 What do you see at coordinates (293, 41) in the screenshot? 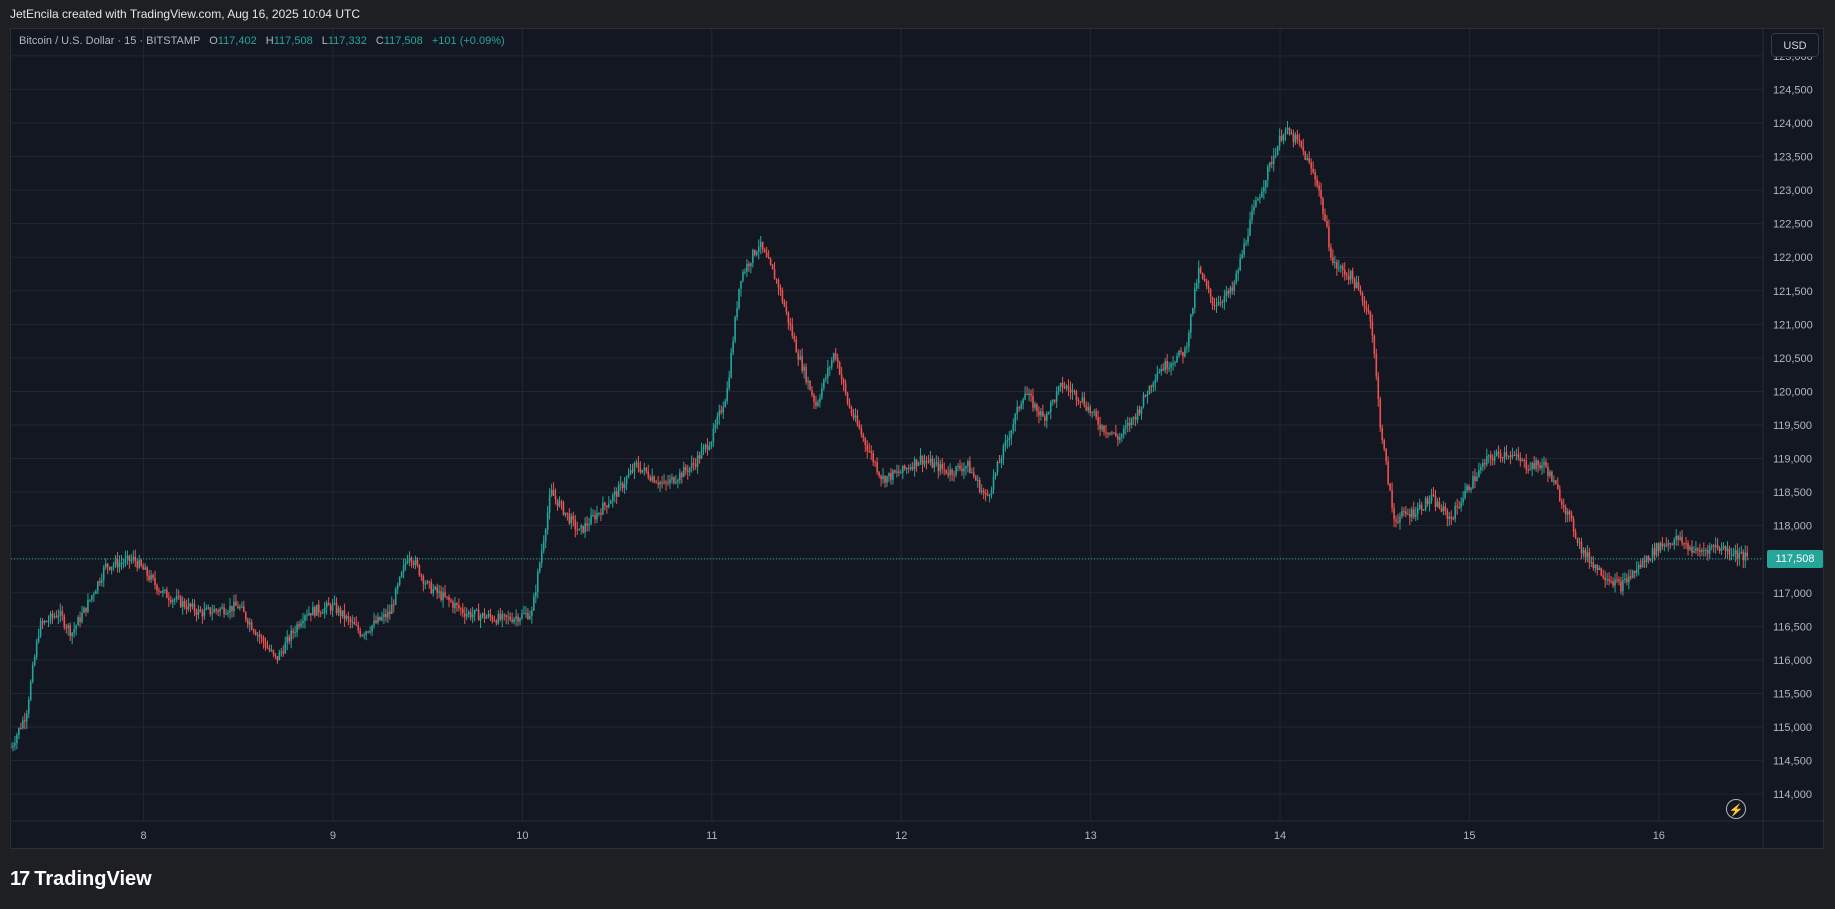
I see `high-value: 117,508` at bounding box center [293, 41].